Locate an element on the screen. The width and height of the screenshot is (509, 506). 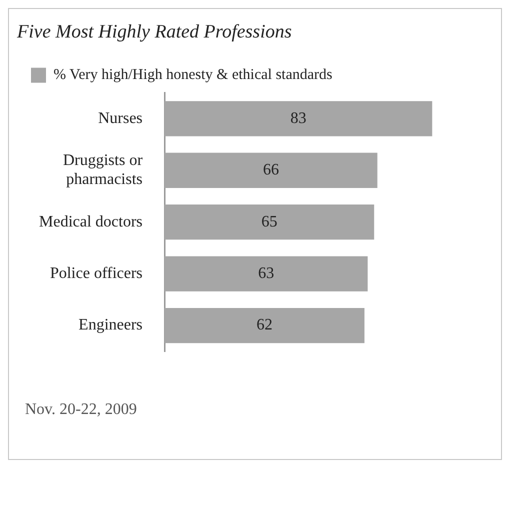
y-tick-label: Police officers is located at coordinates (96, 273).